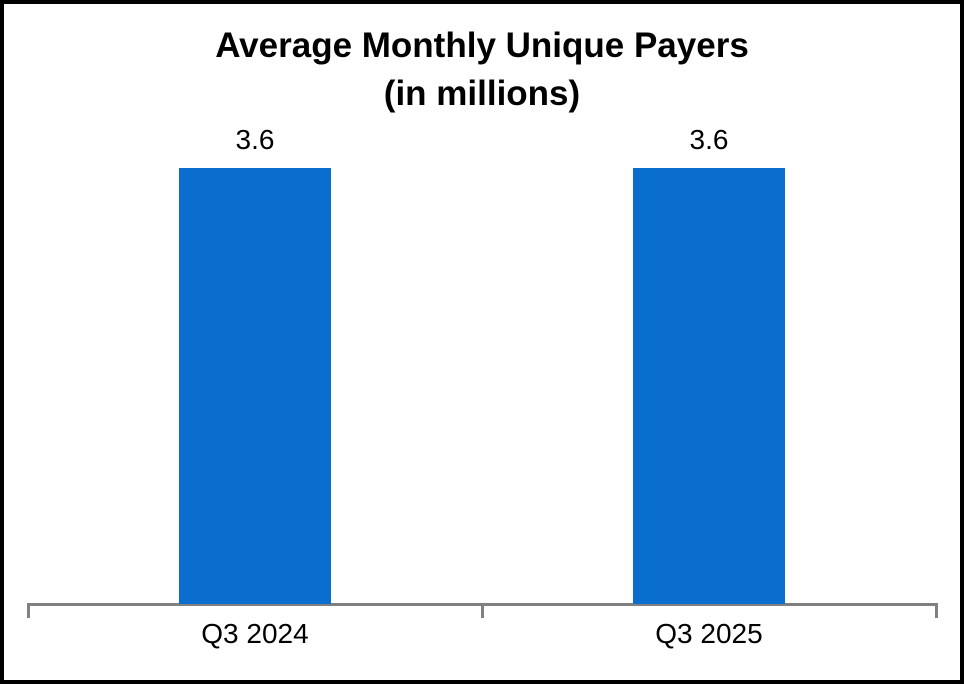 This screenshot has height=684, width=964. I want to click on x-axis-label: Q3 2025, so click(709, 633).